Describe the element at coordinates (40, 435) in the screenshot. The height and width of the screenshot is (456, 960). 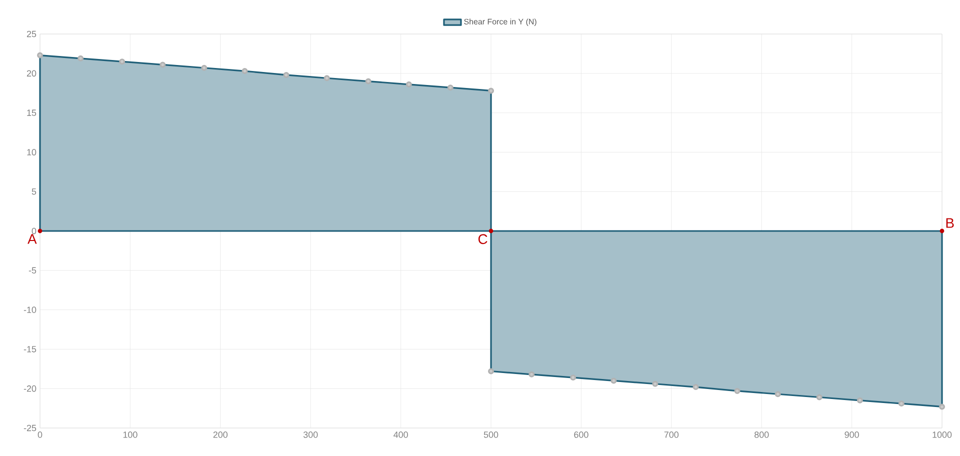
I see `x-tick-label: 0` at that location.